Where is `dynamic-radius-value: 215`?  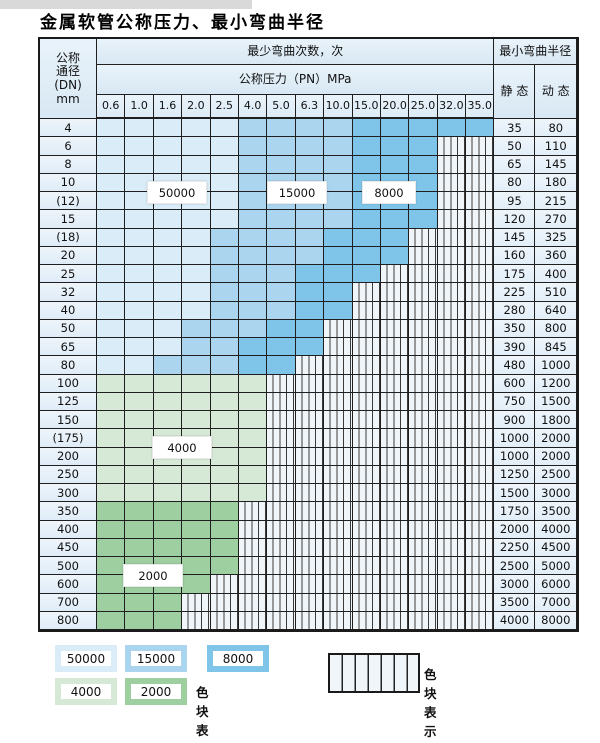
dynamic-radius-value: 215 is located at coordinates (556, 201).